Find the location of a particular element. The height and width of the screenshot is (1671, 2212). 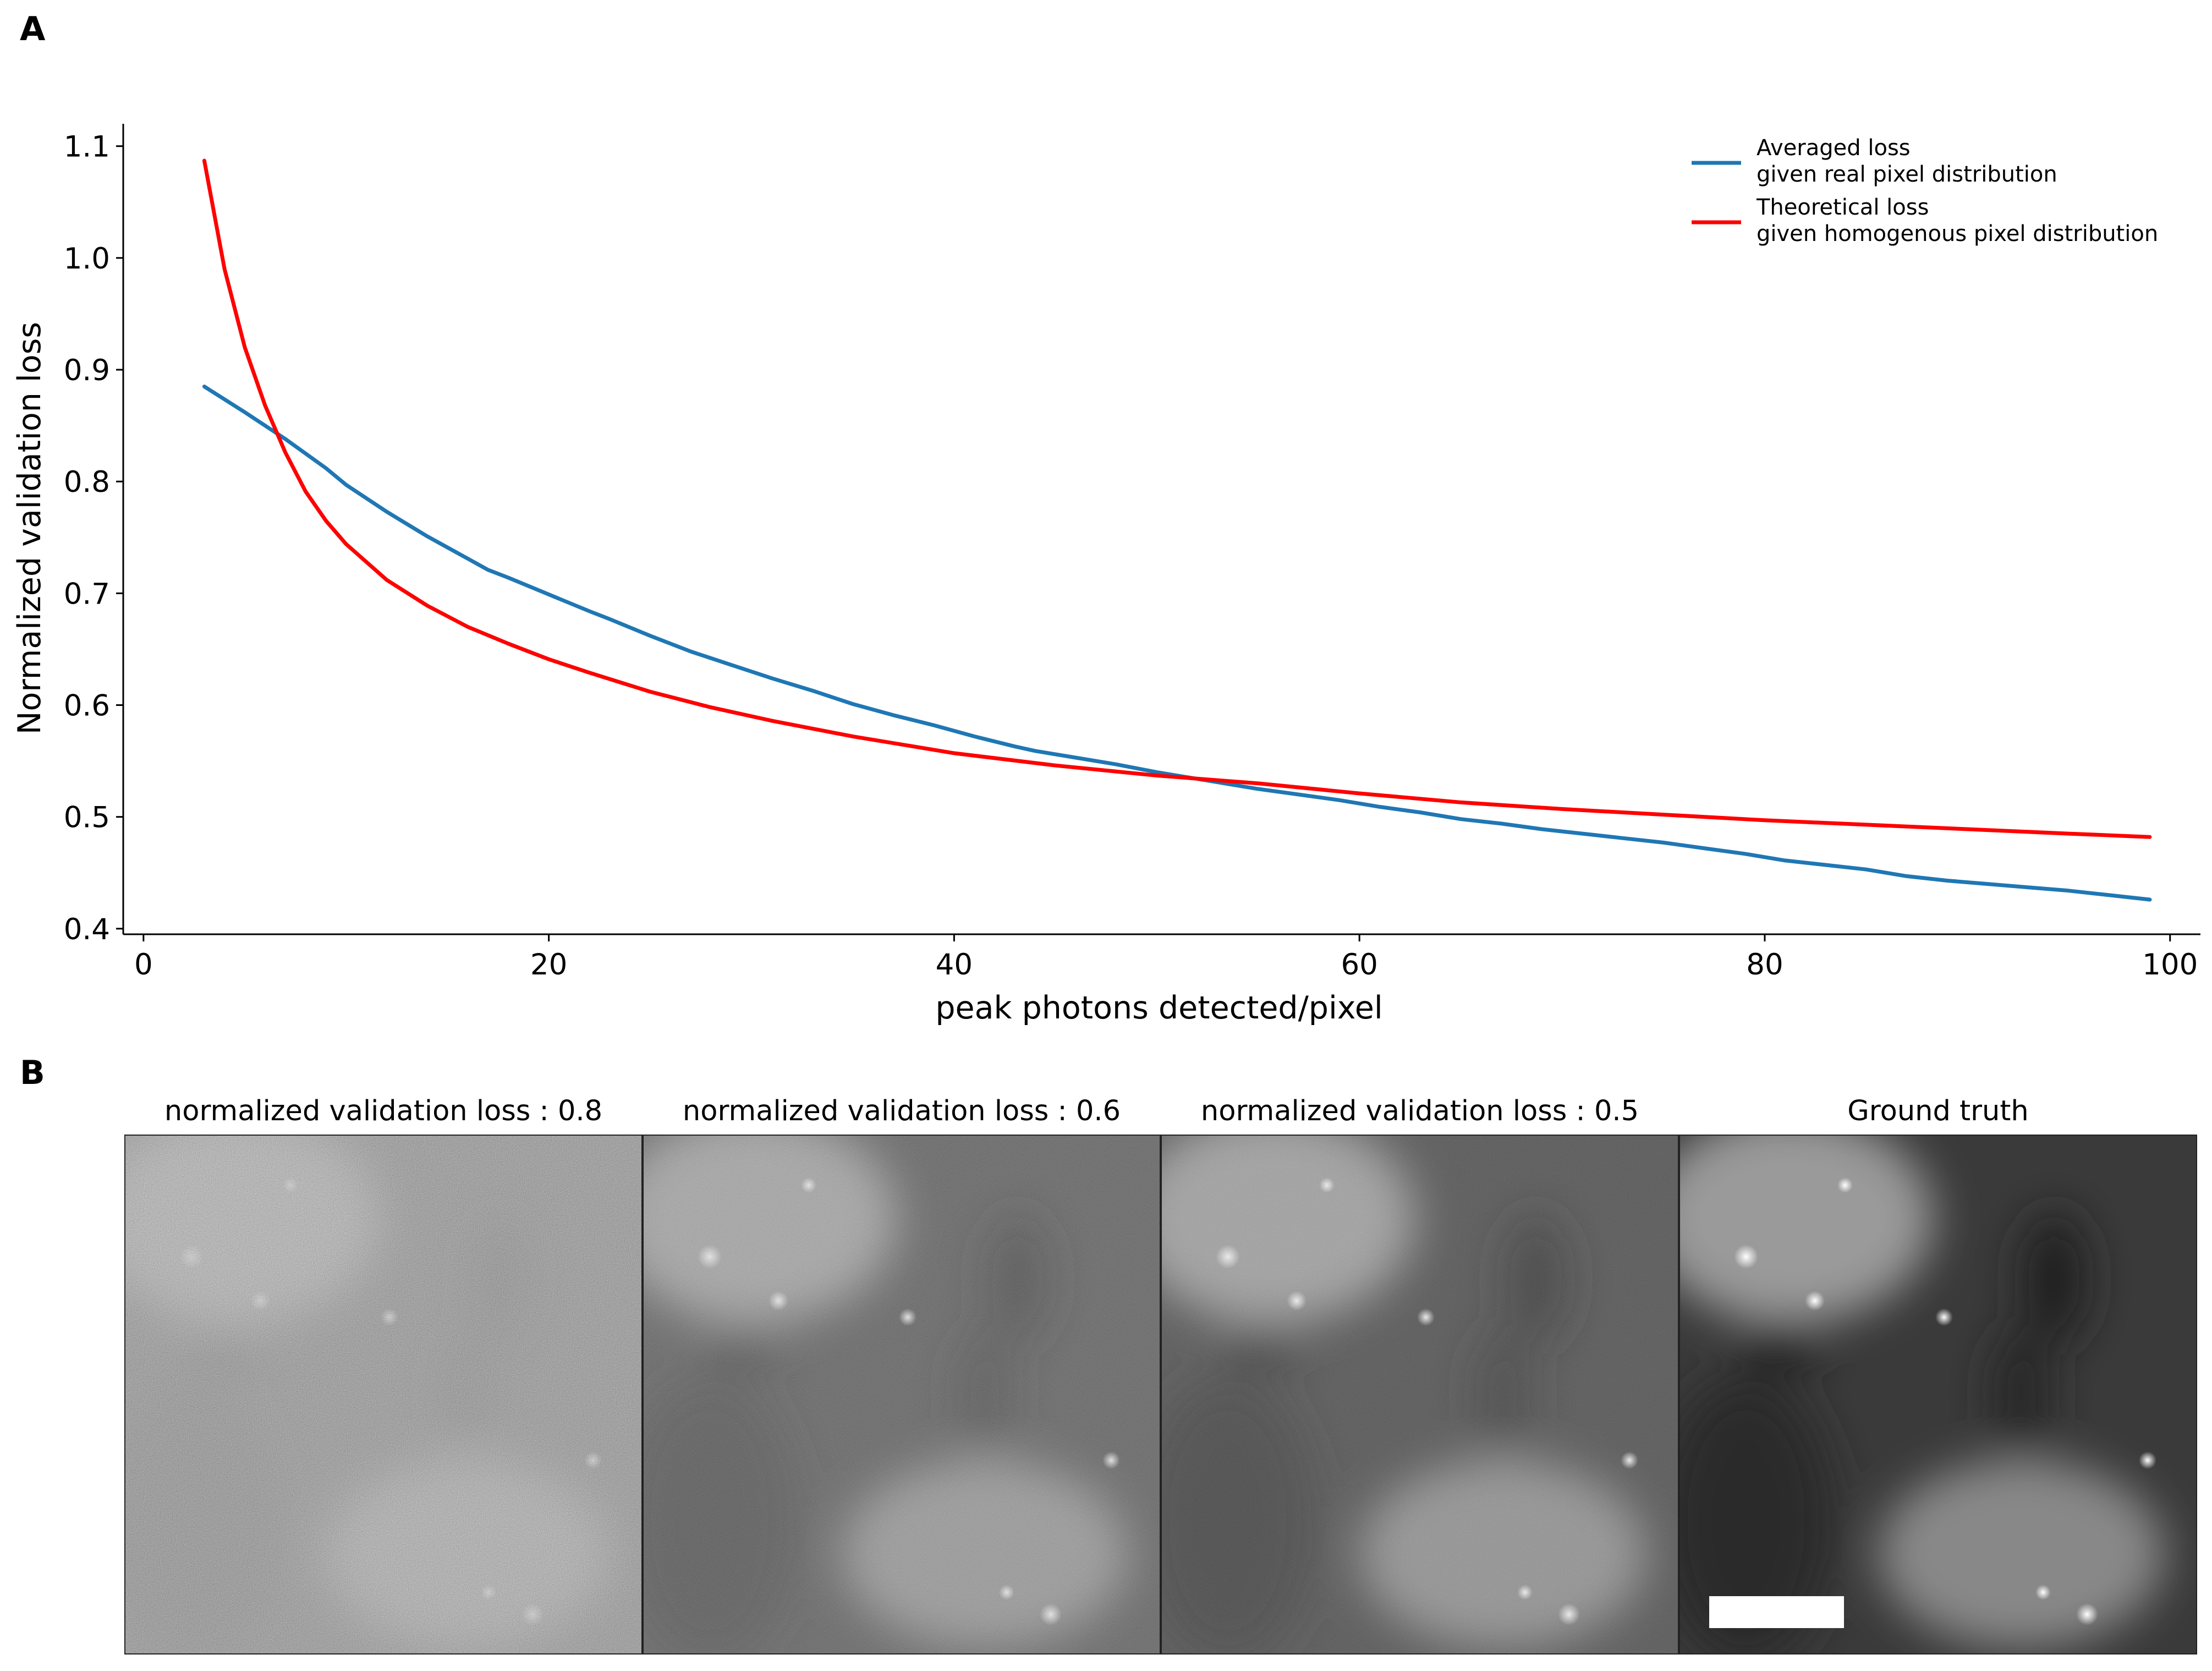

image-title-4: Ground truth is located at coordinates (1938, 1111).